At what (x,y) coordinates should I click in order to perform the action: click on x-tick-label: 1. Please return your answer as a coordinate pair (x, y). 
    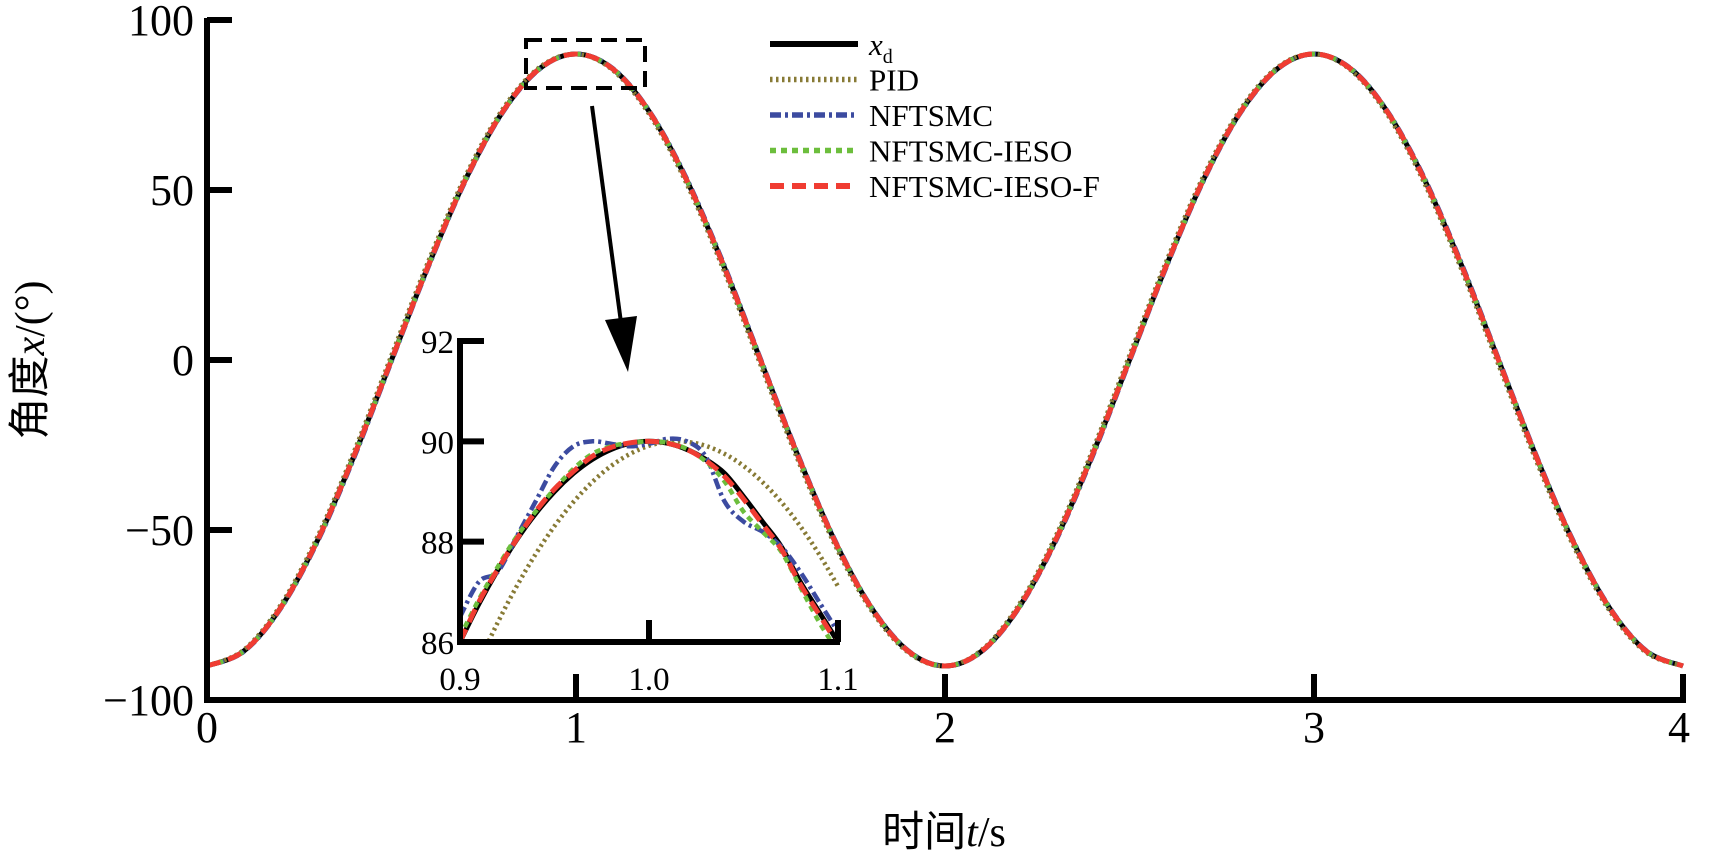
    Looking at the image, I should click on (576, 727).